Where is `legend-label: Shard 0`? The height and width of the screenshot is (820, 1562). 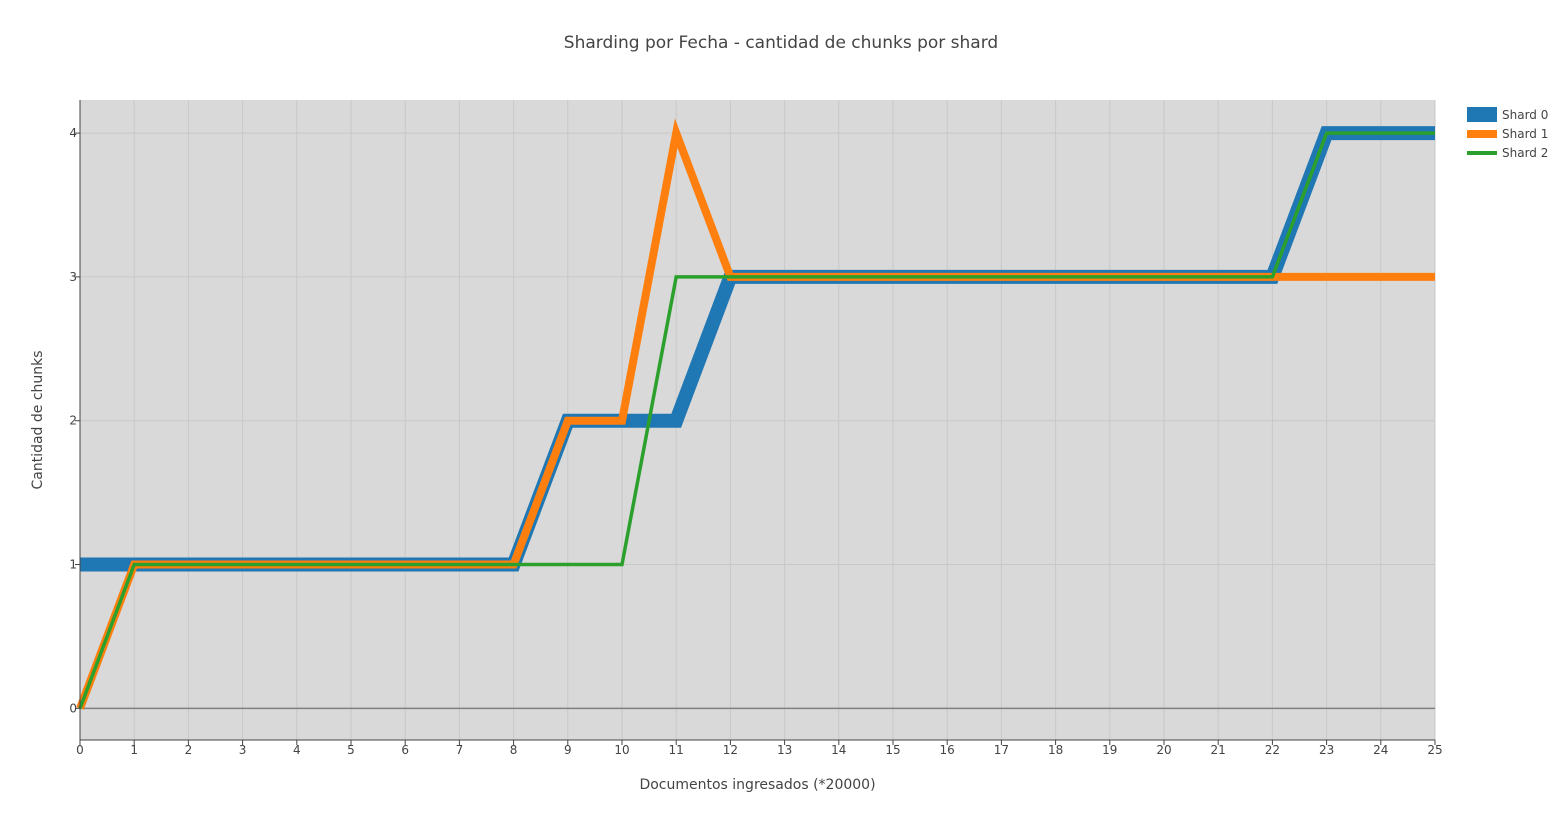
legend-label: Shard 0 is located at coordinates (1525, 114).